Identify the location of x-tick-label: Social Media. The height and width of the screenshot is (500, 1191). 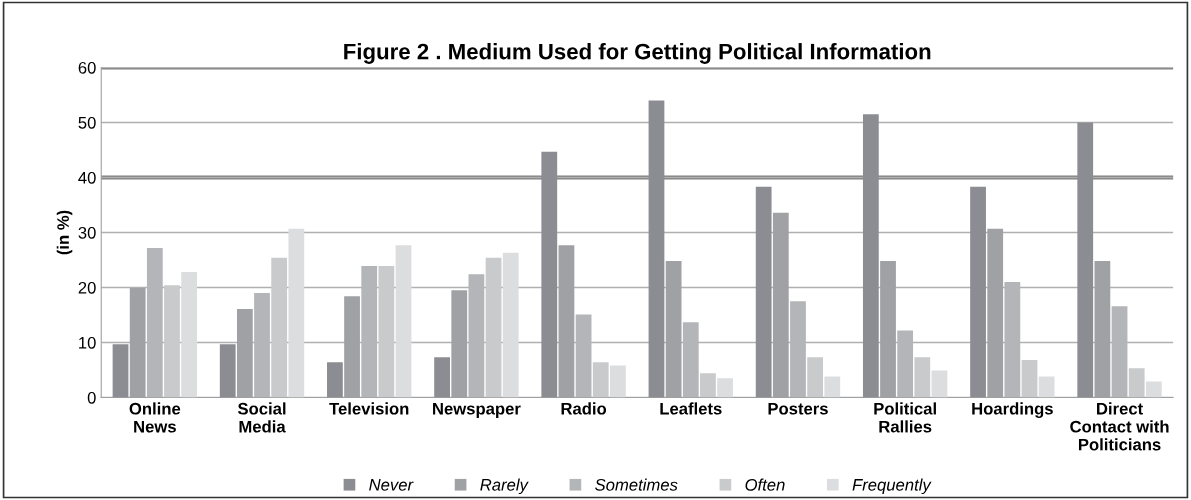
(261, 417).